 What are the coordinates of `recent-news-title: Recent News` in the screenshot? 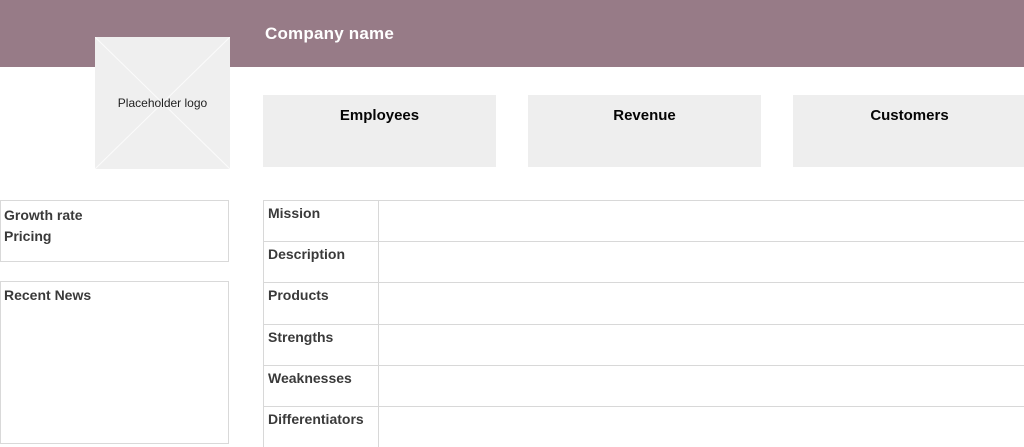 It's located at (48, 295).